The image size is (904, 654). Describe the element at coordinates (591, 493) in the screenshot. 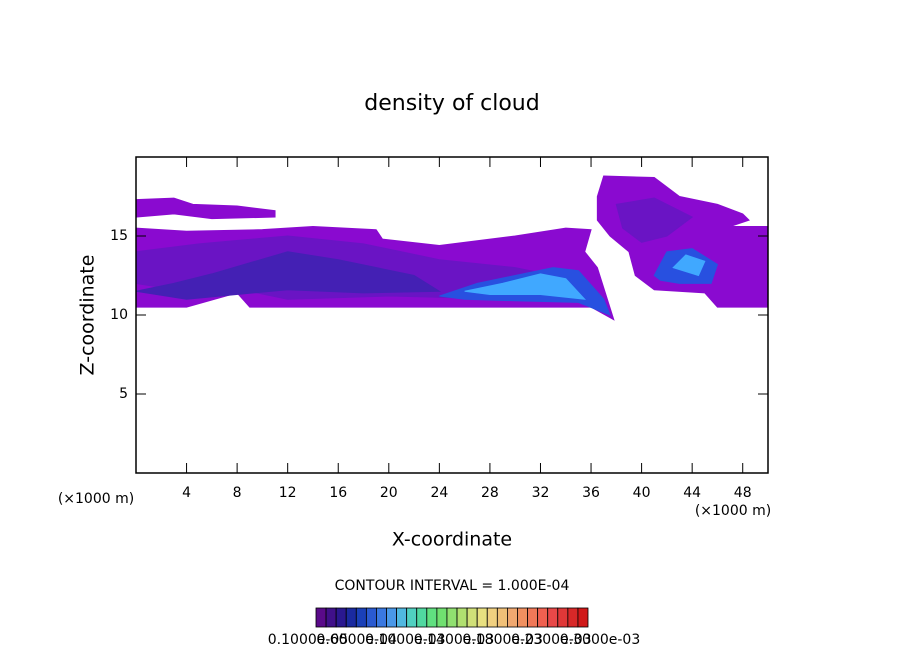

I see `x-tick-label: 36` at that location.